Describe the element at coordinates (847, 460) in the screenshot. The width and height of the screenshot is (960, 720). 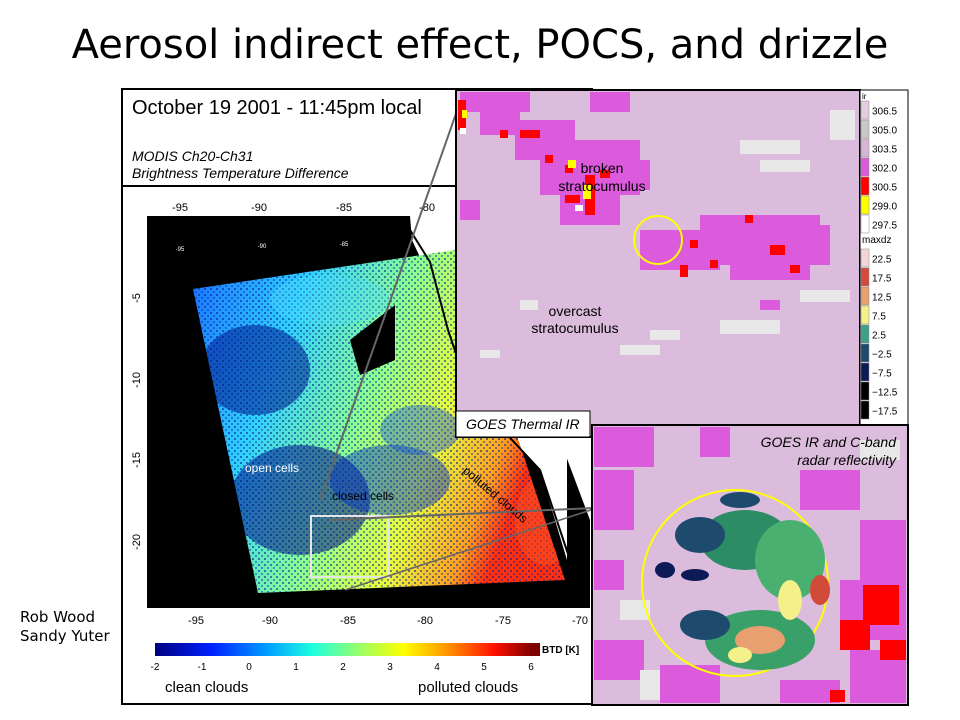
I see `radar-label-line-2: radar reflectivity` at that location.